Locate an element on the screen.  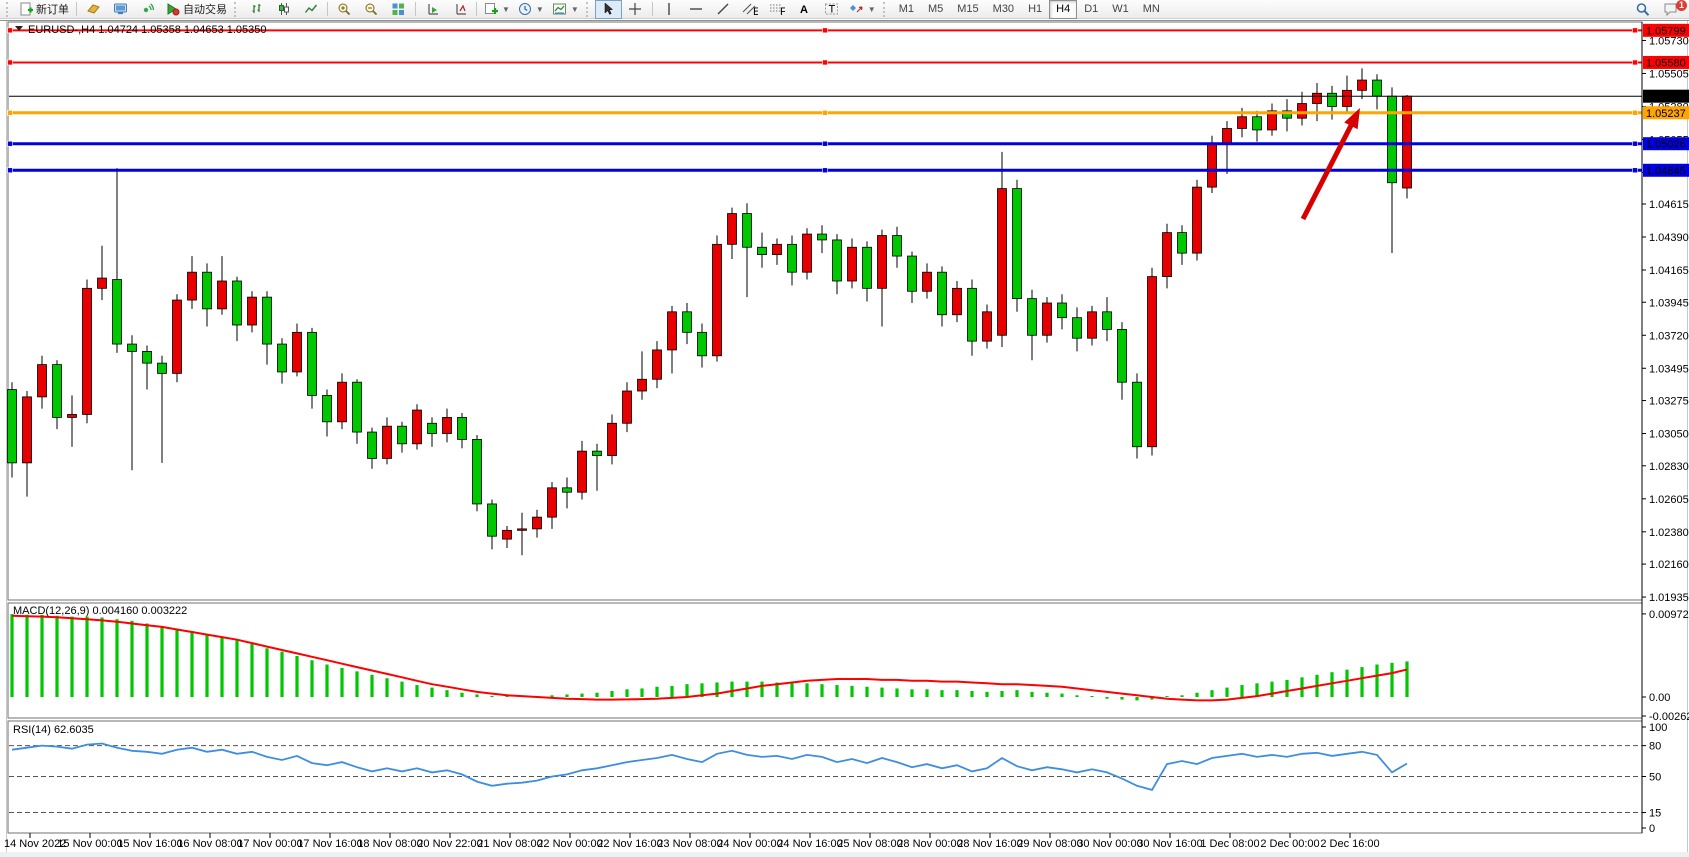
price-badge-1.05580 is located at coordinates (1666, 62).